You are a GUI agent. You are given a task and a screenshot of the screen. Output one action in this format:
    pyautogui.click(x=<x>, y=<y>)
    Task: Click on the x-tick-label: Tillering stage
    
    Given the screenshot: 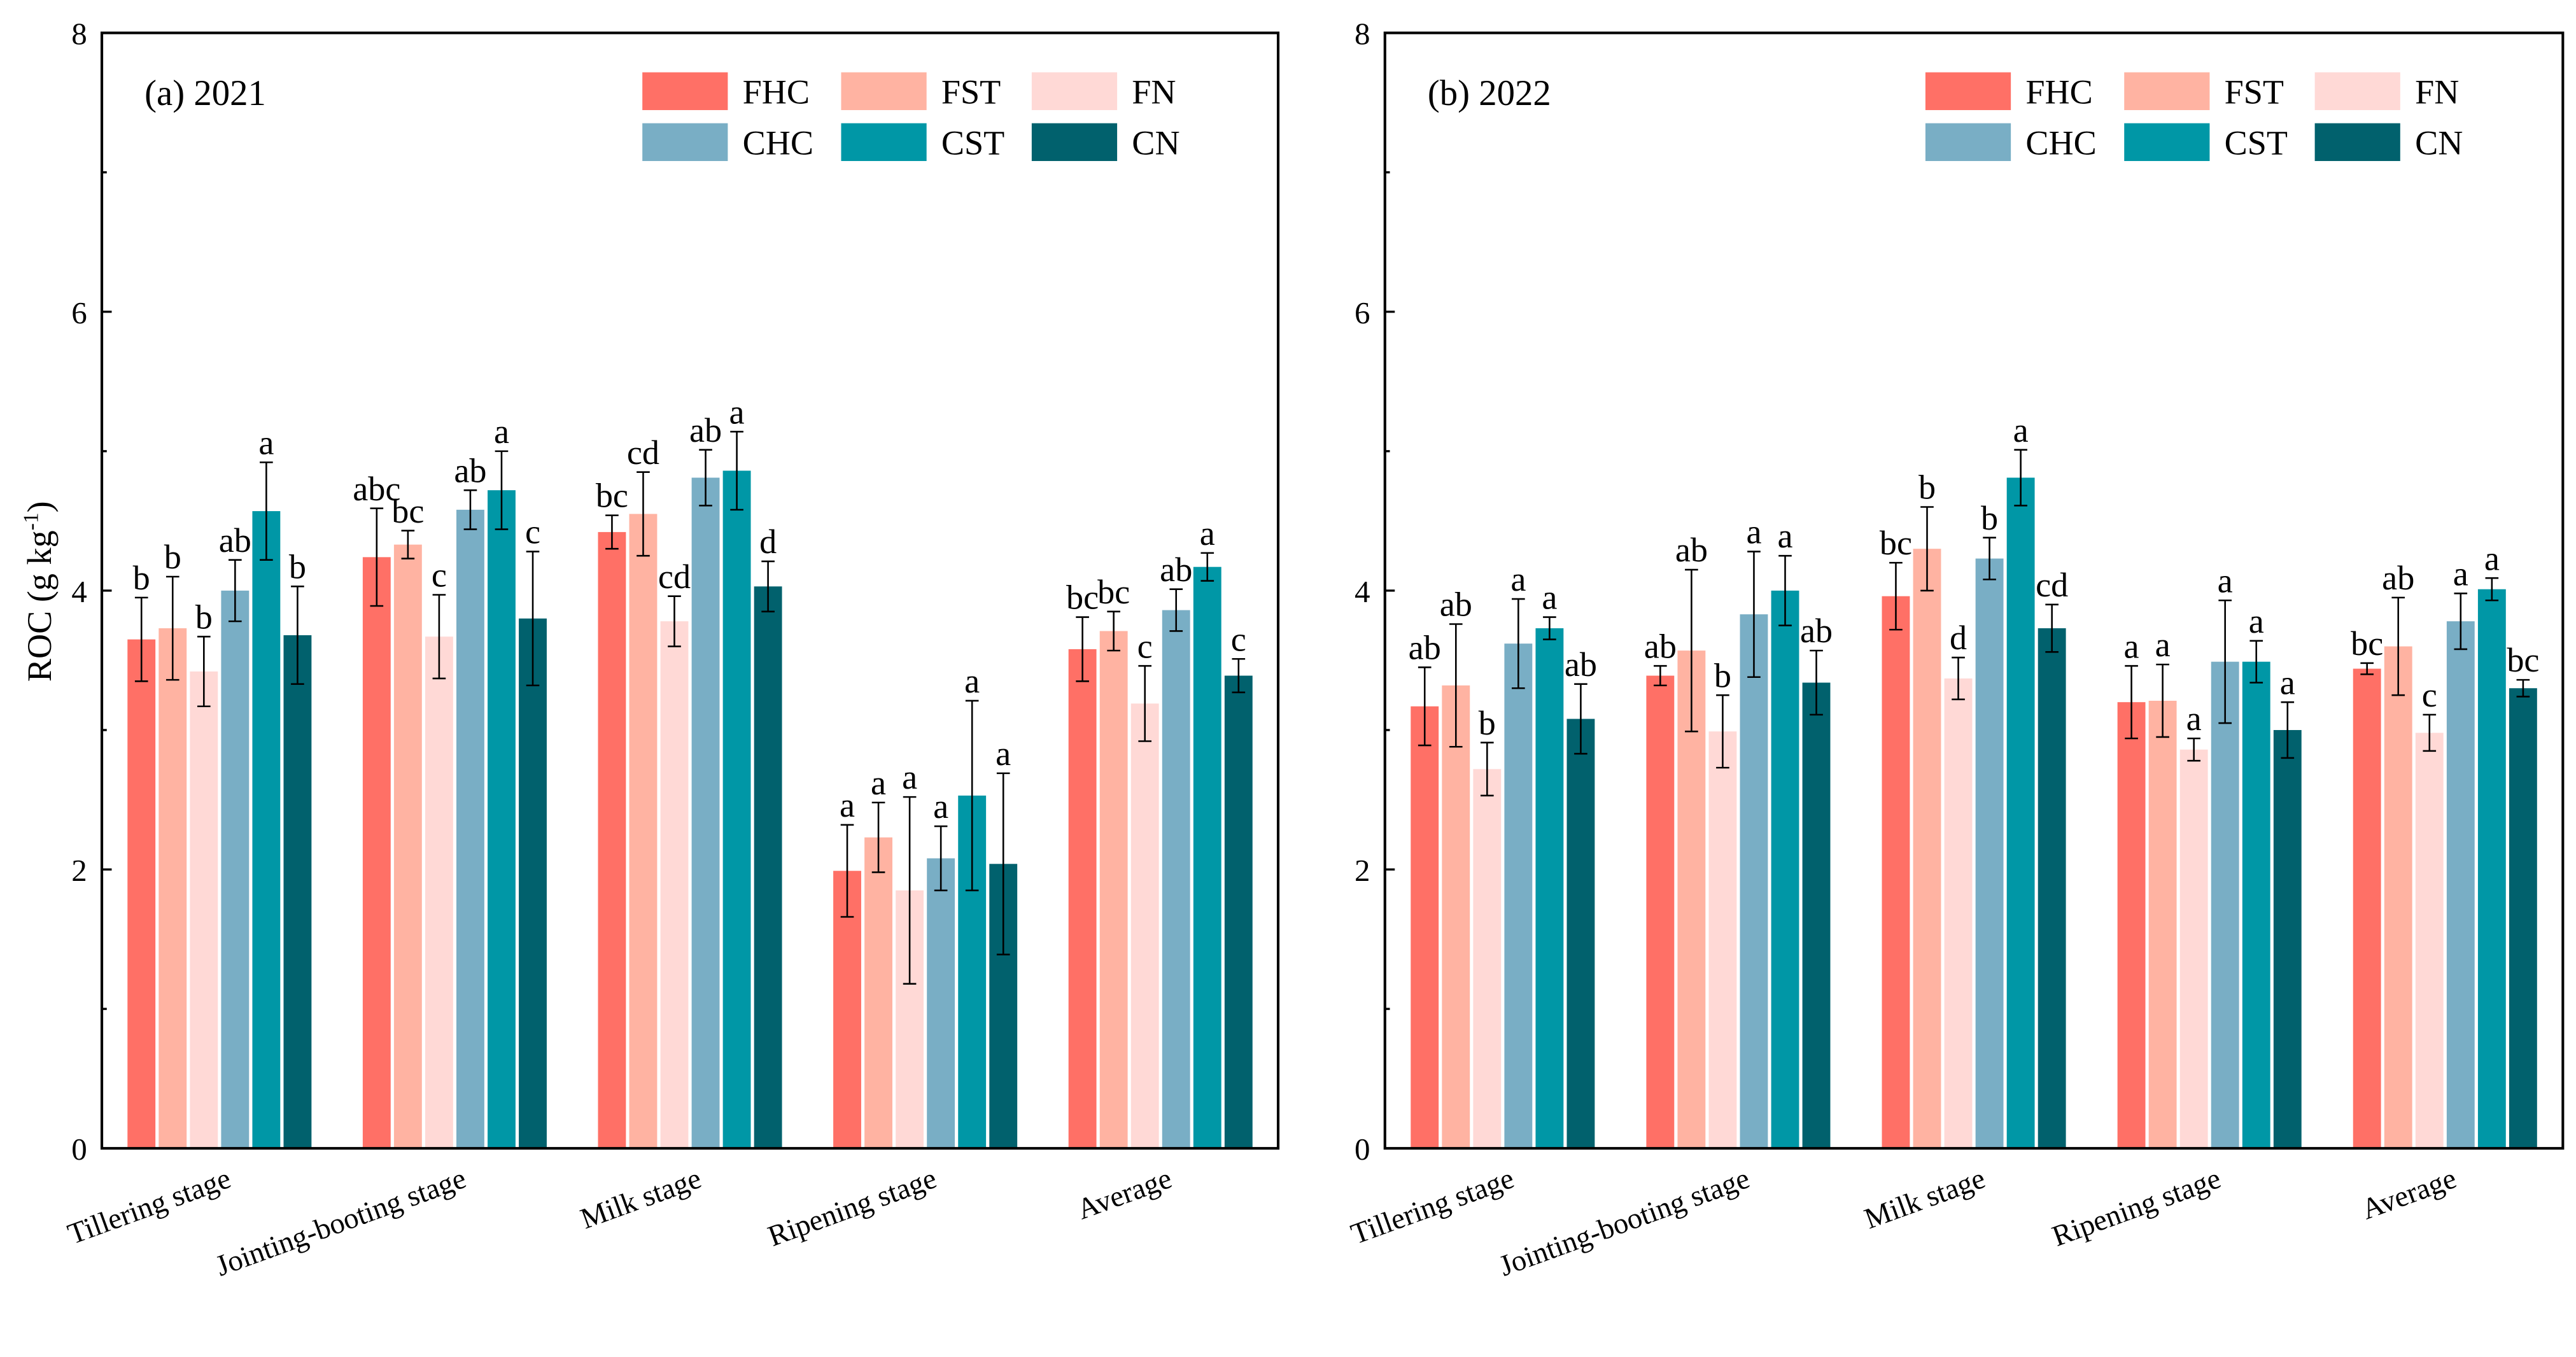 What is the action you would take?
    pyautogui.click(x=1433, y=1207)
    